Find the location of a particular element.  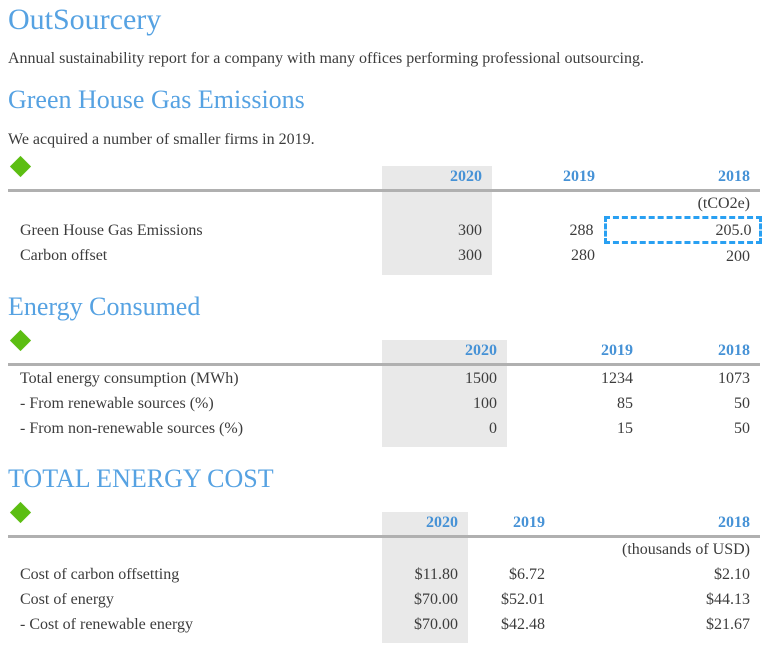

unit-row: (tCO2e) is located at coordinates (384, 204).